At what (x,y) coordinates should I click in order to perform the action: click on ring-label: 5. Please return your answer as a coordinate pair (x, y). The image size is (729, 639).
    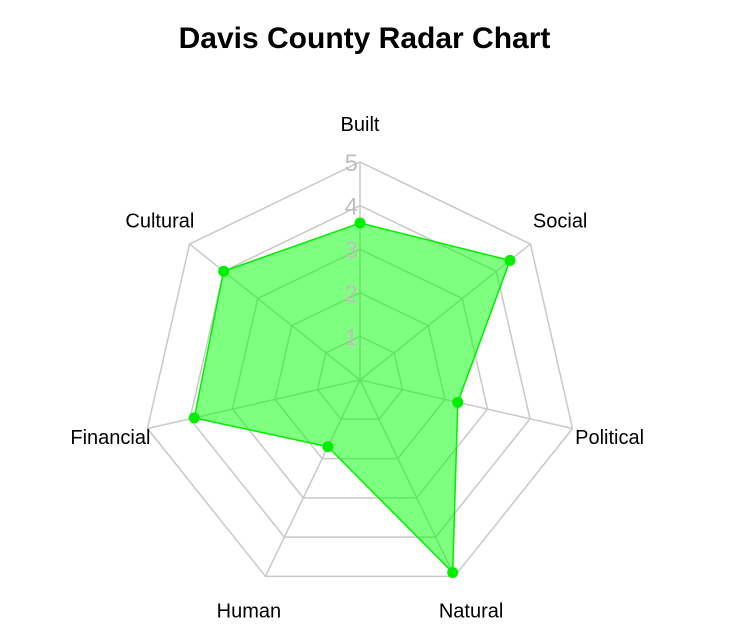
    Looking at the image, I should click on (351, 163).